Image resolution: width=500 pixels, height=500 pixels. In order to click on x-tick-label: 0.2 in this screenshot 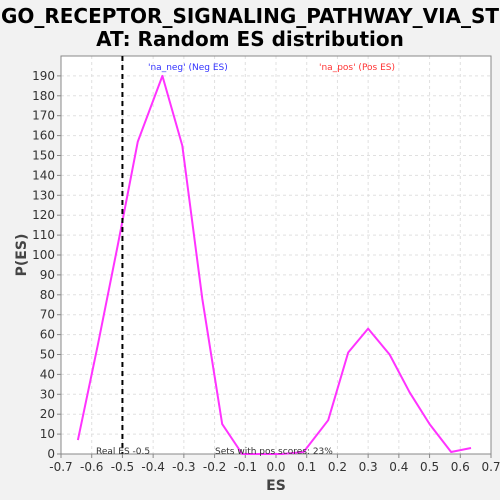, I will do `click(337, 467)`.